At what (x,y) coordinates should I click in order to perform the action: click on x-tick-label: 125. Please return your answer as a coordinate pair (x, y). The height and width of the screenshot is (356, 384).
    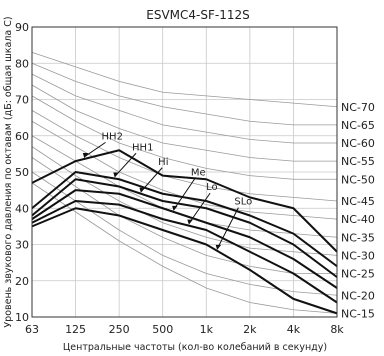
    Looking at the image, I should click on (75, 329).